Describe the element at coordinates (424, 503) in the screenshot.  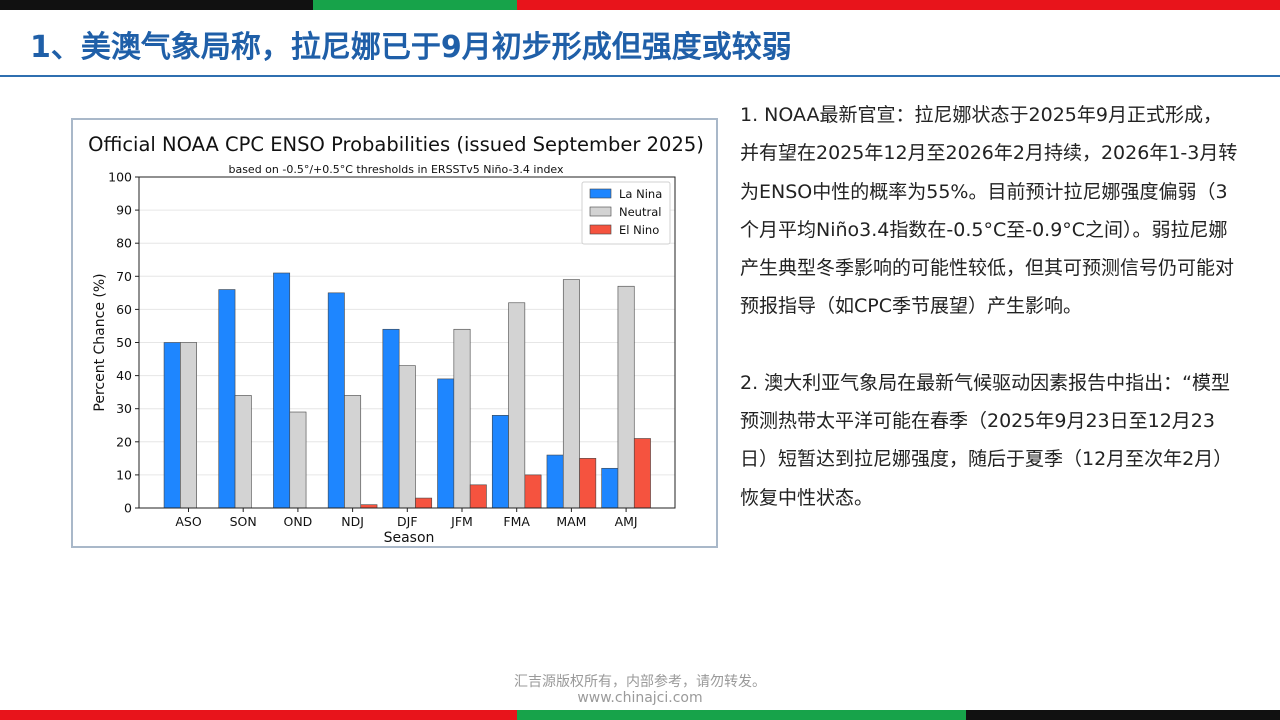
I see `bar-el-nino-djf` at that location.